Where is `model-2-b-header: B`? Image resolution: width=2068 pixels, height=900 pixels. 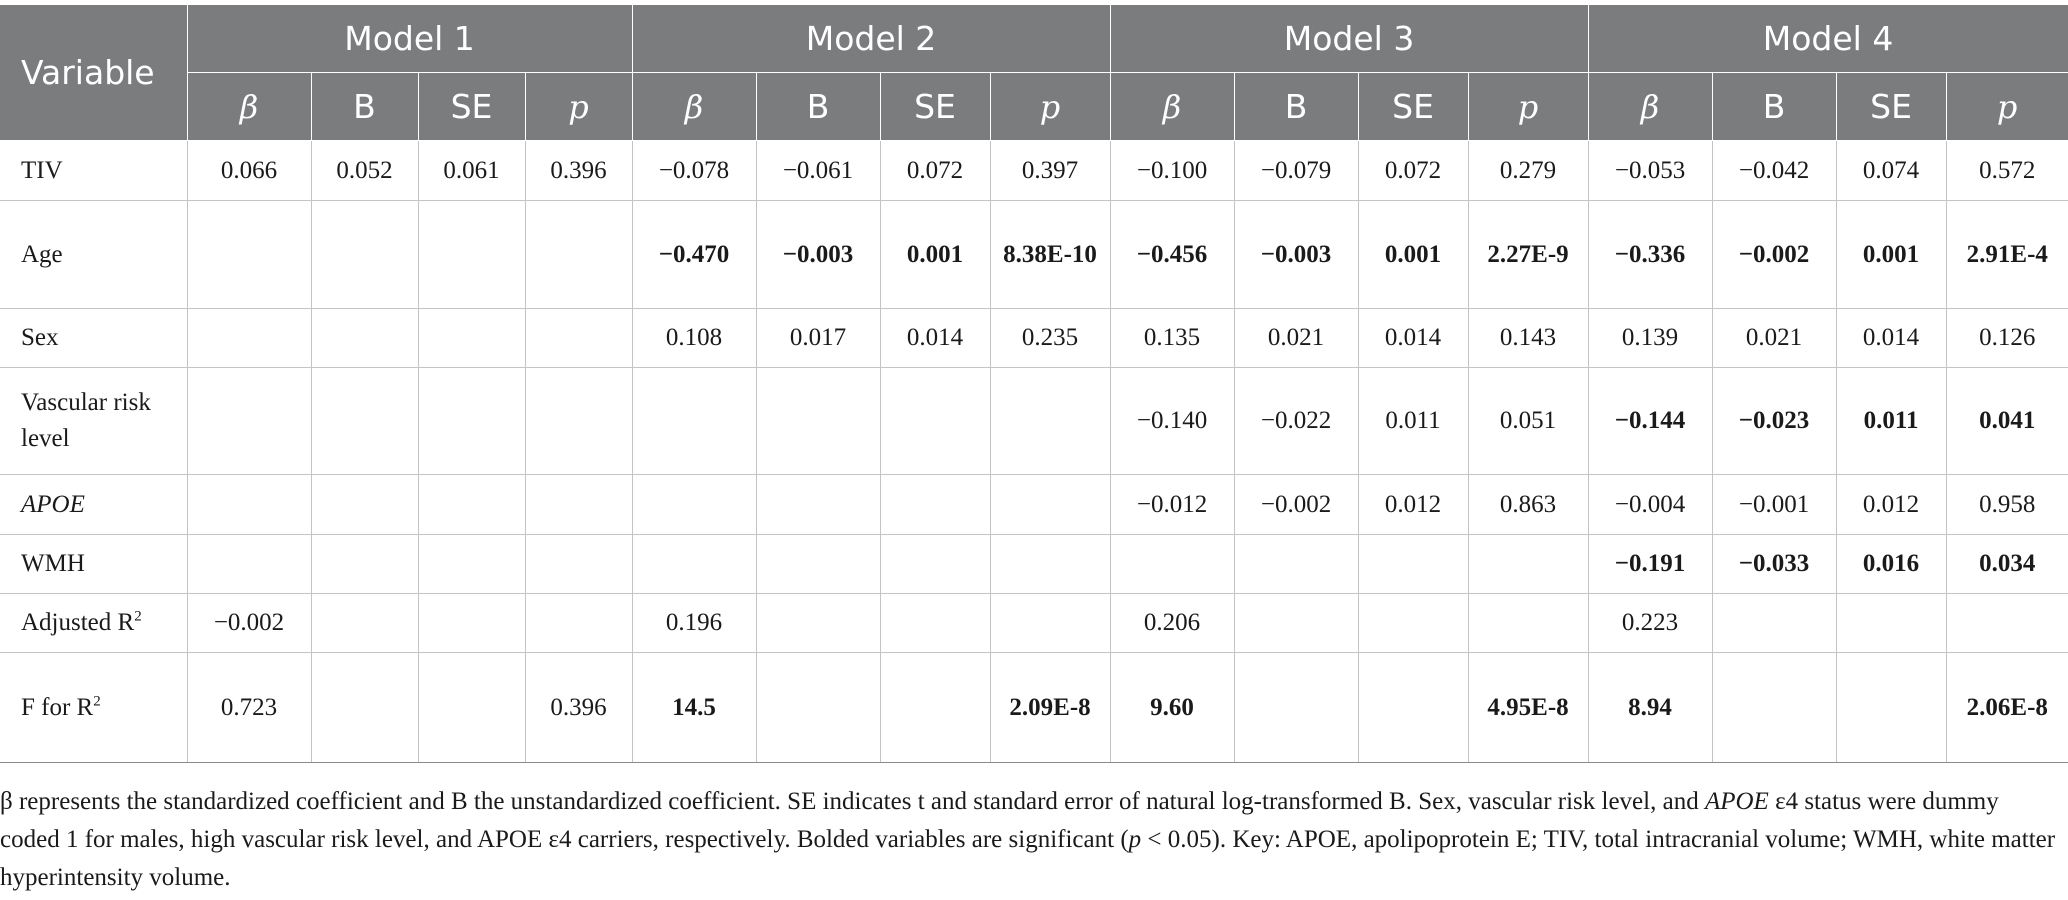 model-2-b-header: B is located at coordinates (818, 106).